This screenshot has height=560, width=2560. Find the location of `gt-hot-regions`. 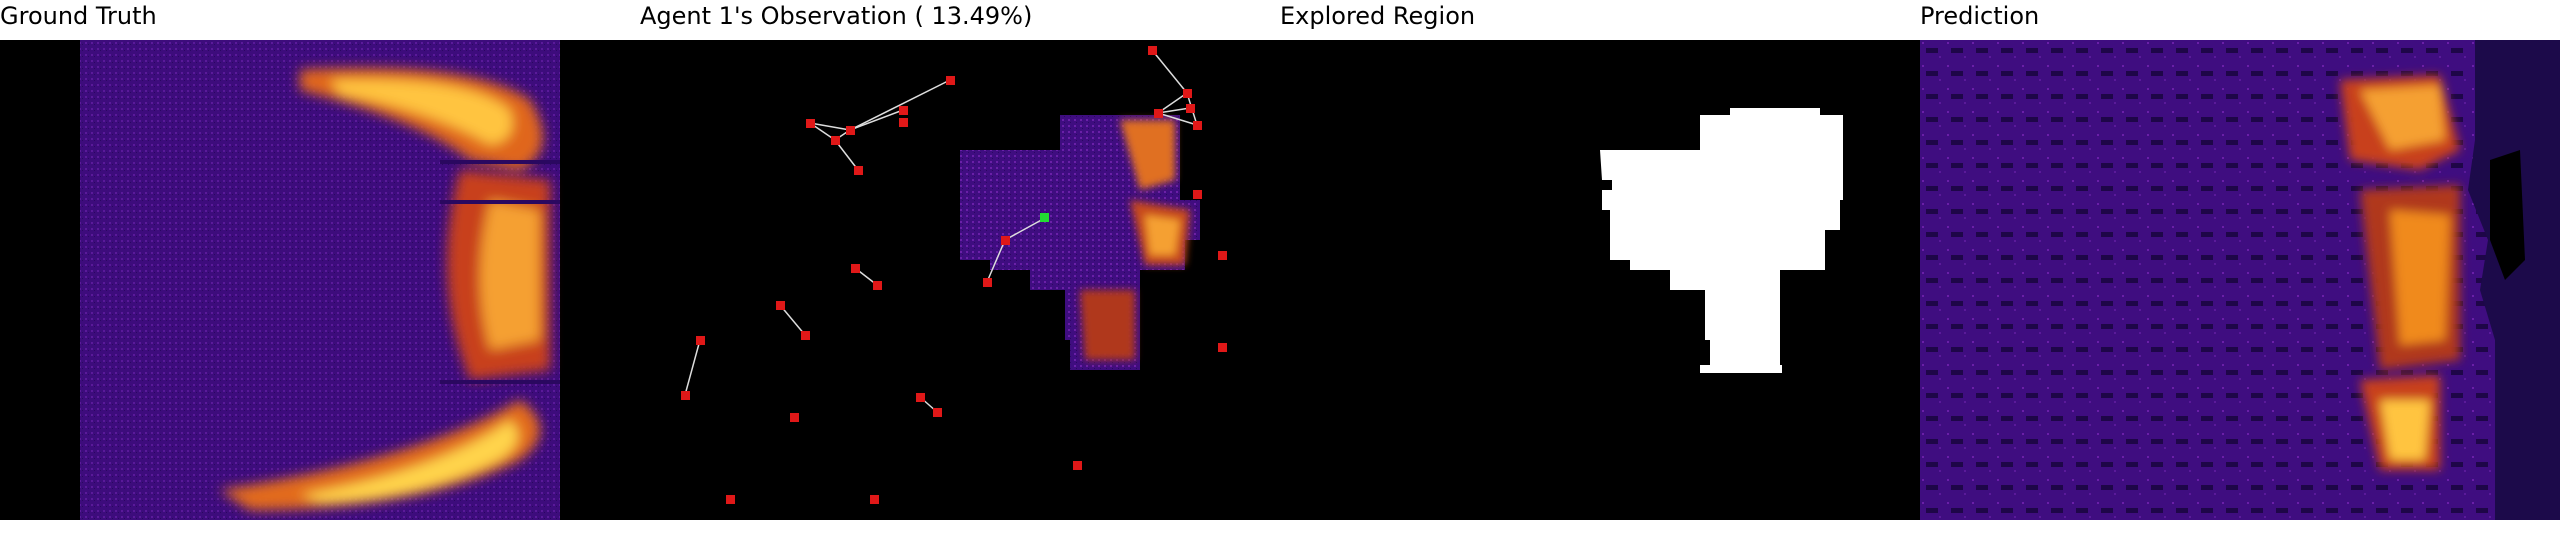

gt-hot-regions is located at coordinates (385, 289).